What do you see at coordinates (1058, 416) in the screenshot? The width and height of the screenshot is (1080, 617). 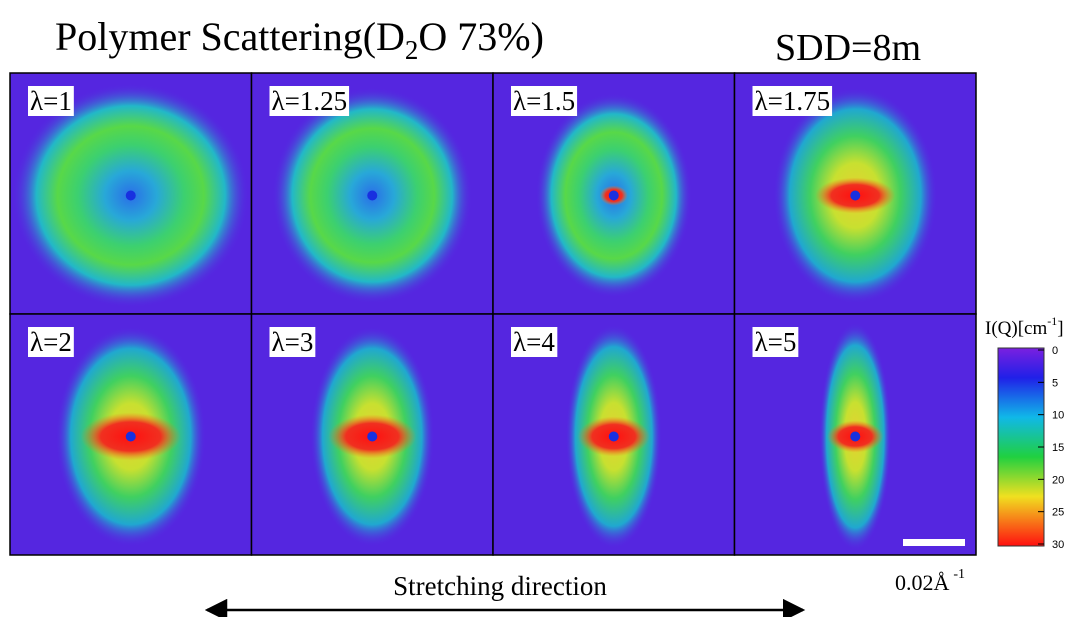 I see `tick-label: 10` at bounding box center [1058, 416].